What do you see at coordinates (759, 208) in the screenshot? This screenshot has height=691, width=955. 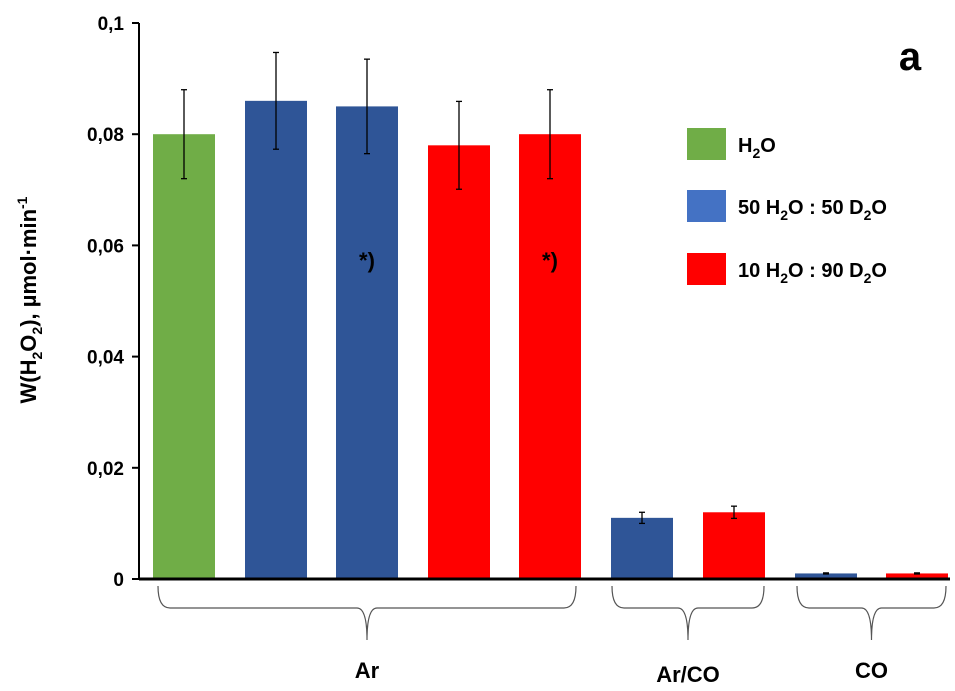 I see `legend-label-text: 50 H` at bounding box center [759, 208].